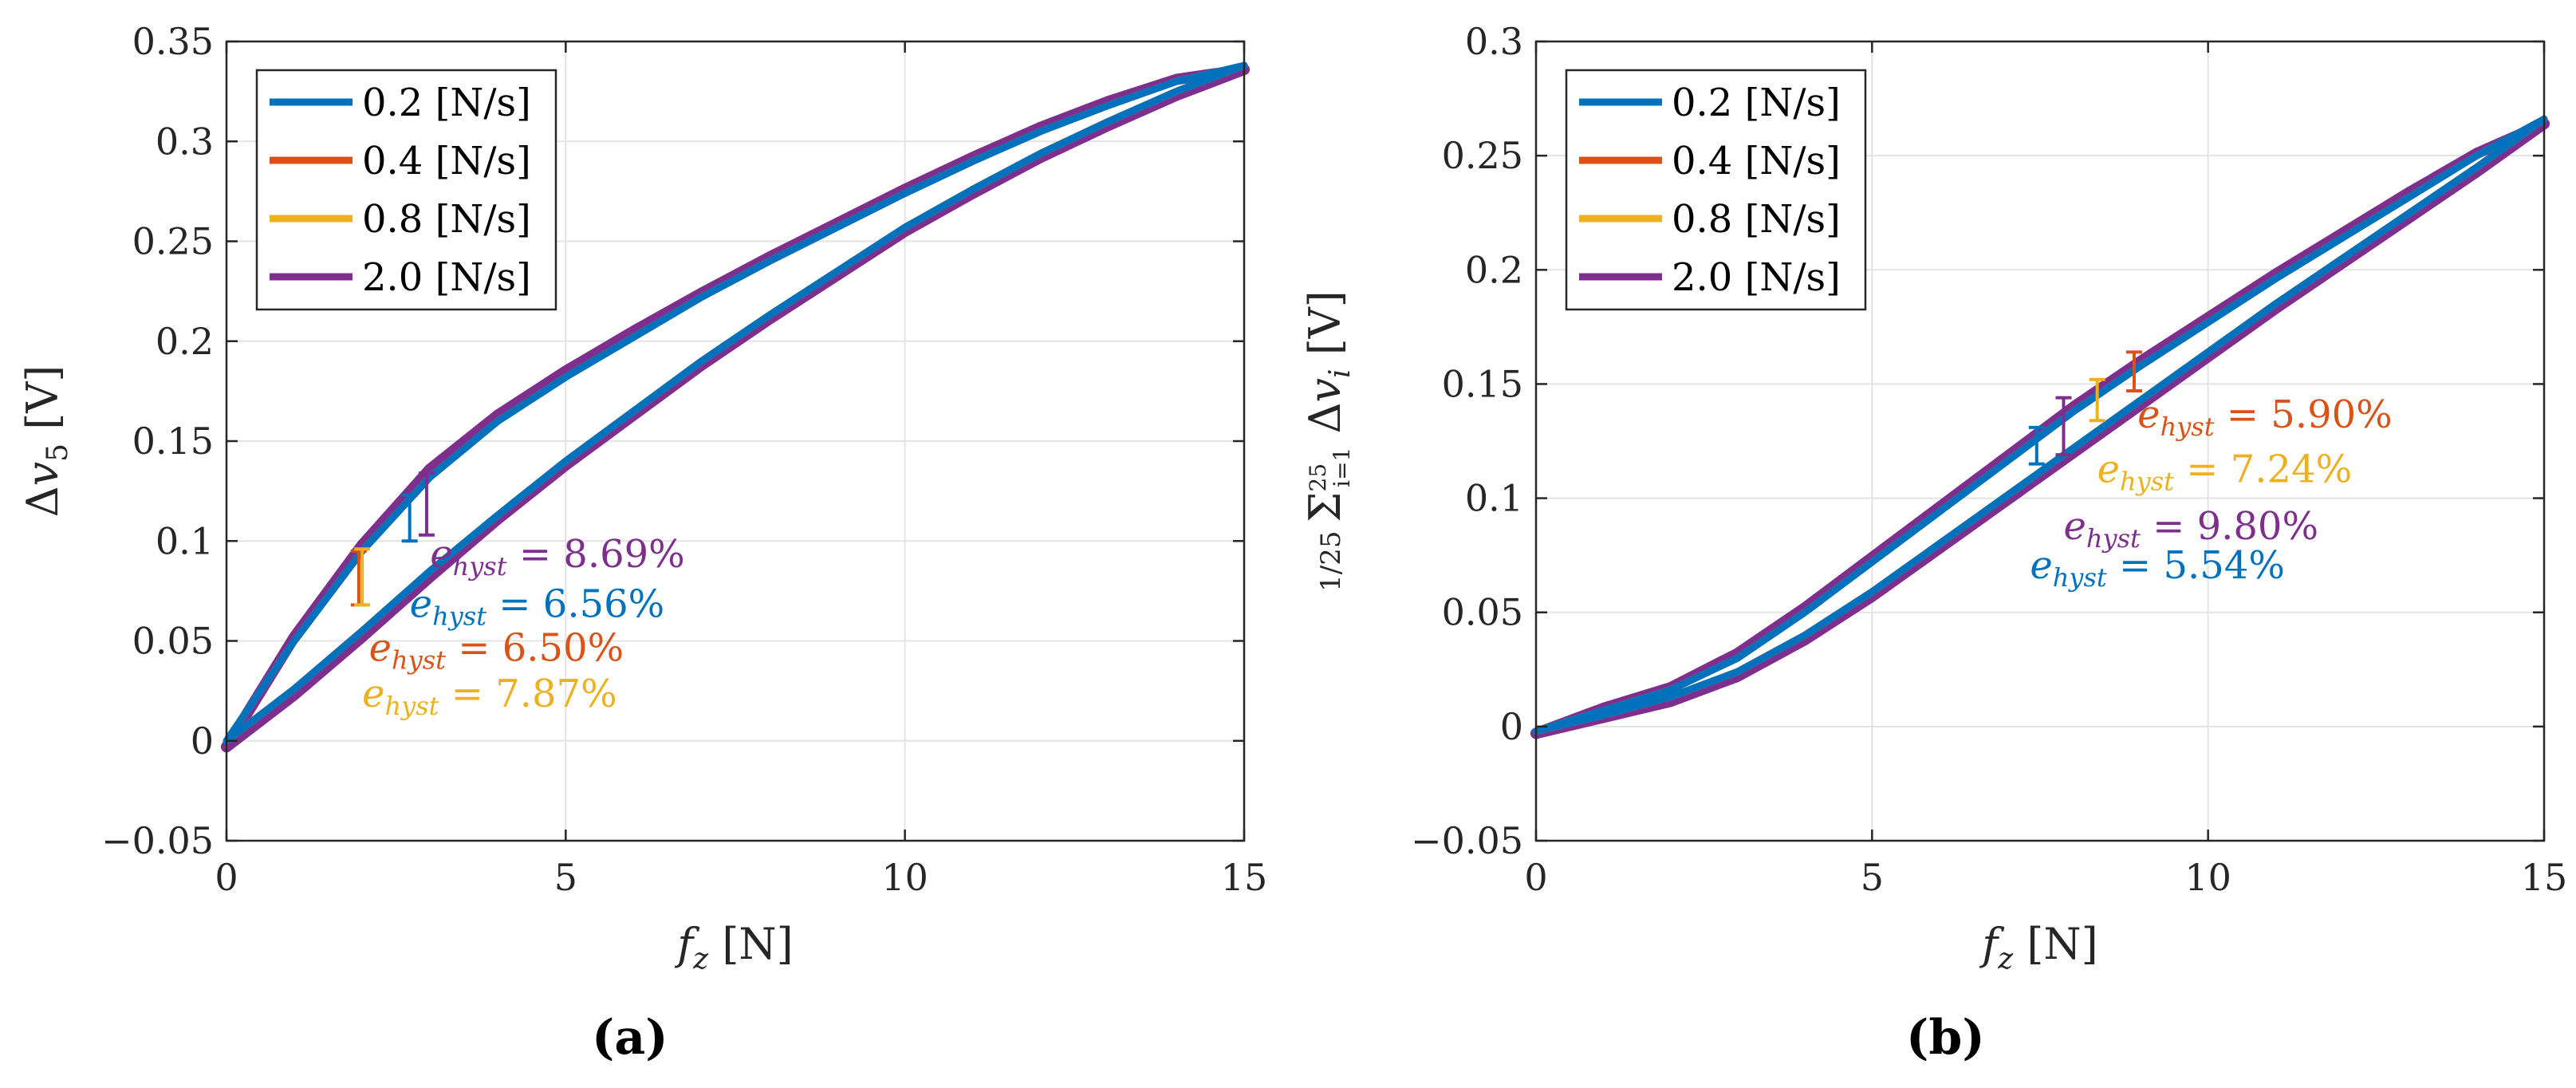 Image resolution: width=2576 pixels, height=1088 pixels. I want to click on annotation-0-8-n-s: ehyst = 7.24%, so click(2225, 472).